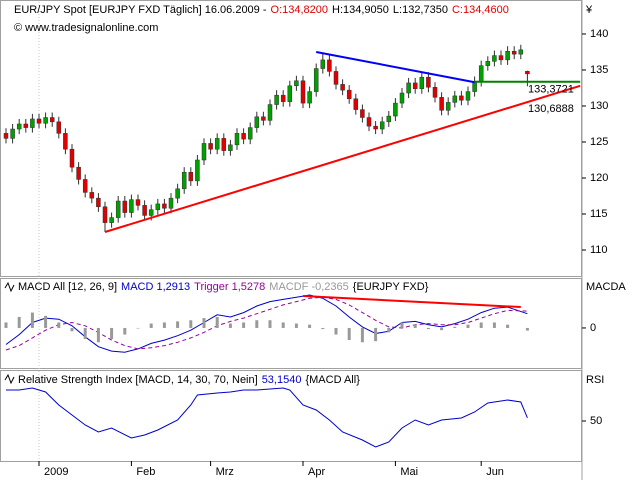 This screenshot has height=480, width=640. What do you see at coordinates (67, 287) in the screenshot?
I see `header-title: MACD All [12, 26, 9]` at bounding box center [67, 287].